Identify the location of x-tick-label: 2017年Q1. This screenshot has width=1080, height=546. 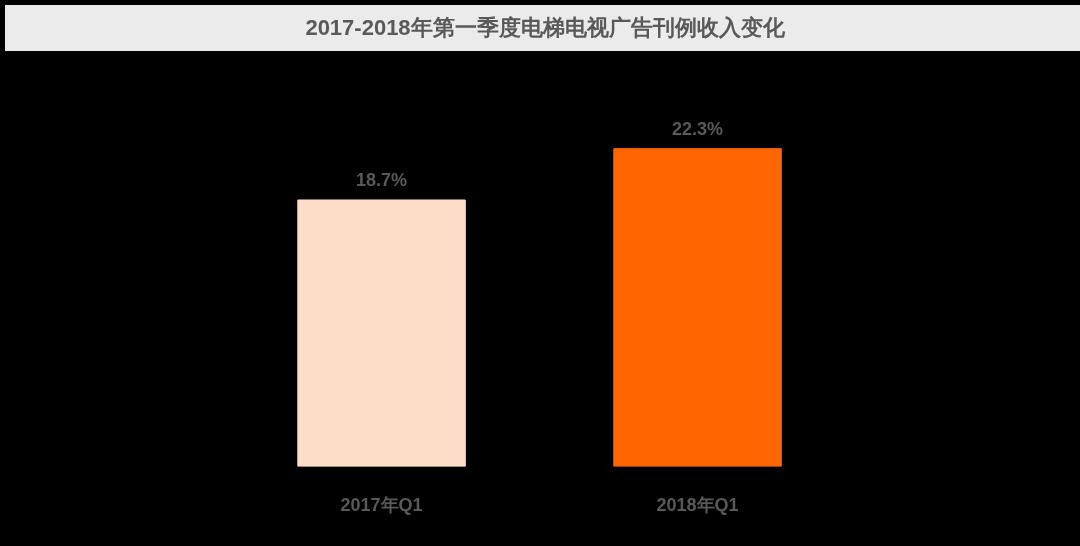
(381, 504).